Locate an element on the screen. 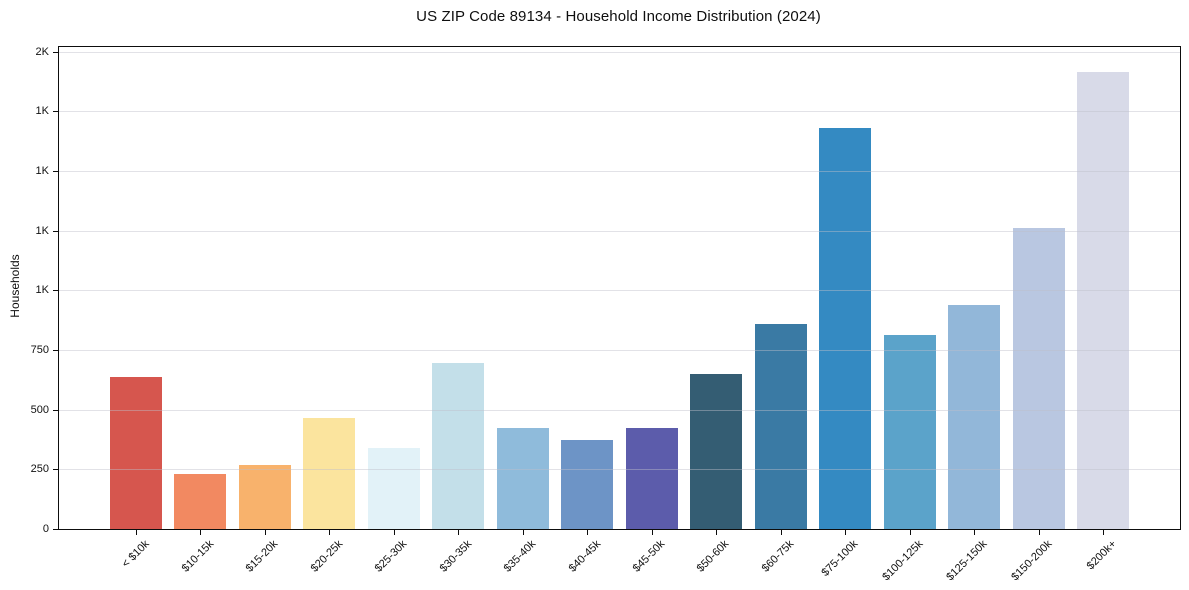  x-tick-label: $15-20k is located at coordinates (262, 556).